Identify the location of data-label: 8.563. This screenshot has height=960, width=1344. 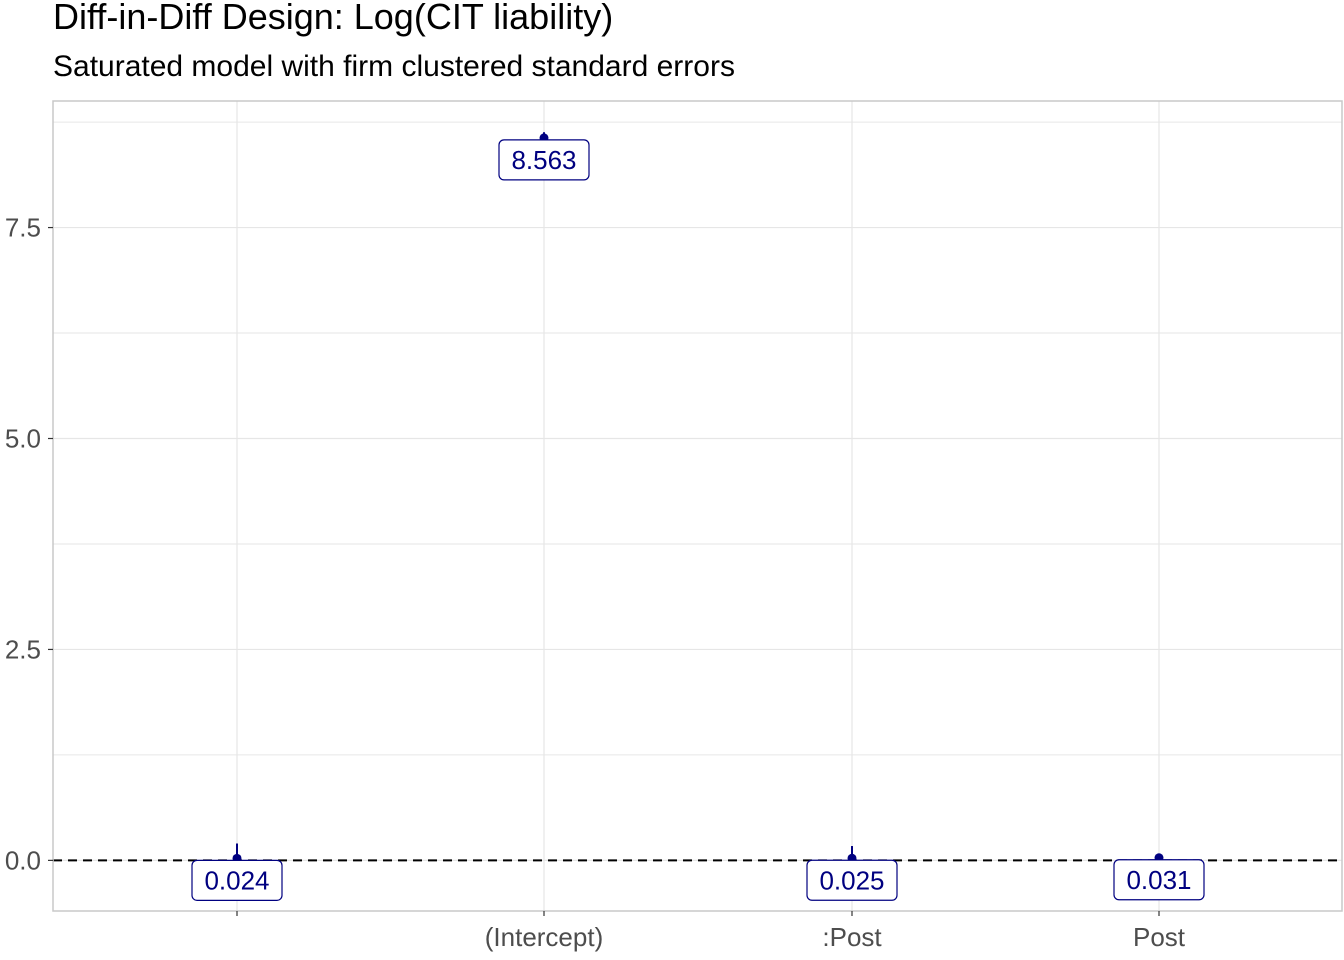
(543, 160).